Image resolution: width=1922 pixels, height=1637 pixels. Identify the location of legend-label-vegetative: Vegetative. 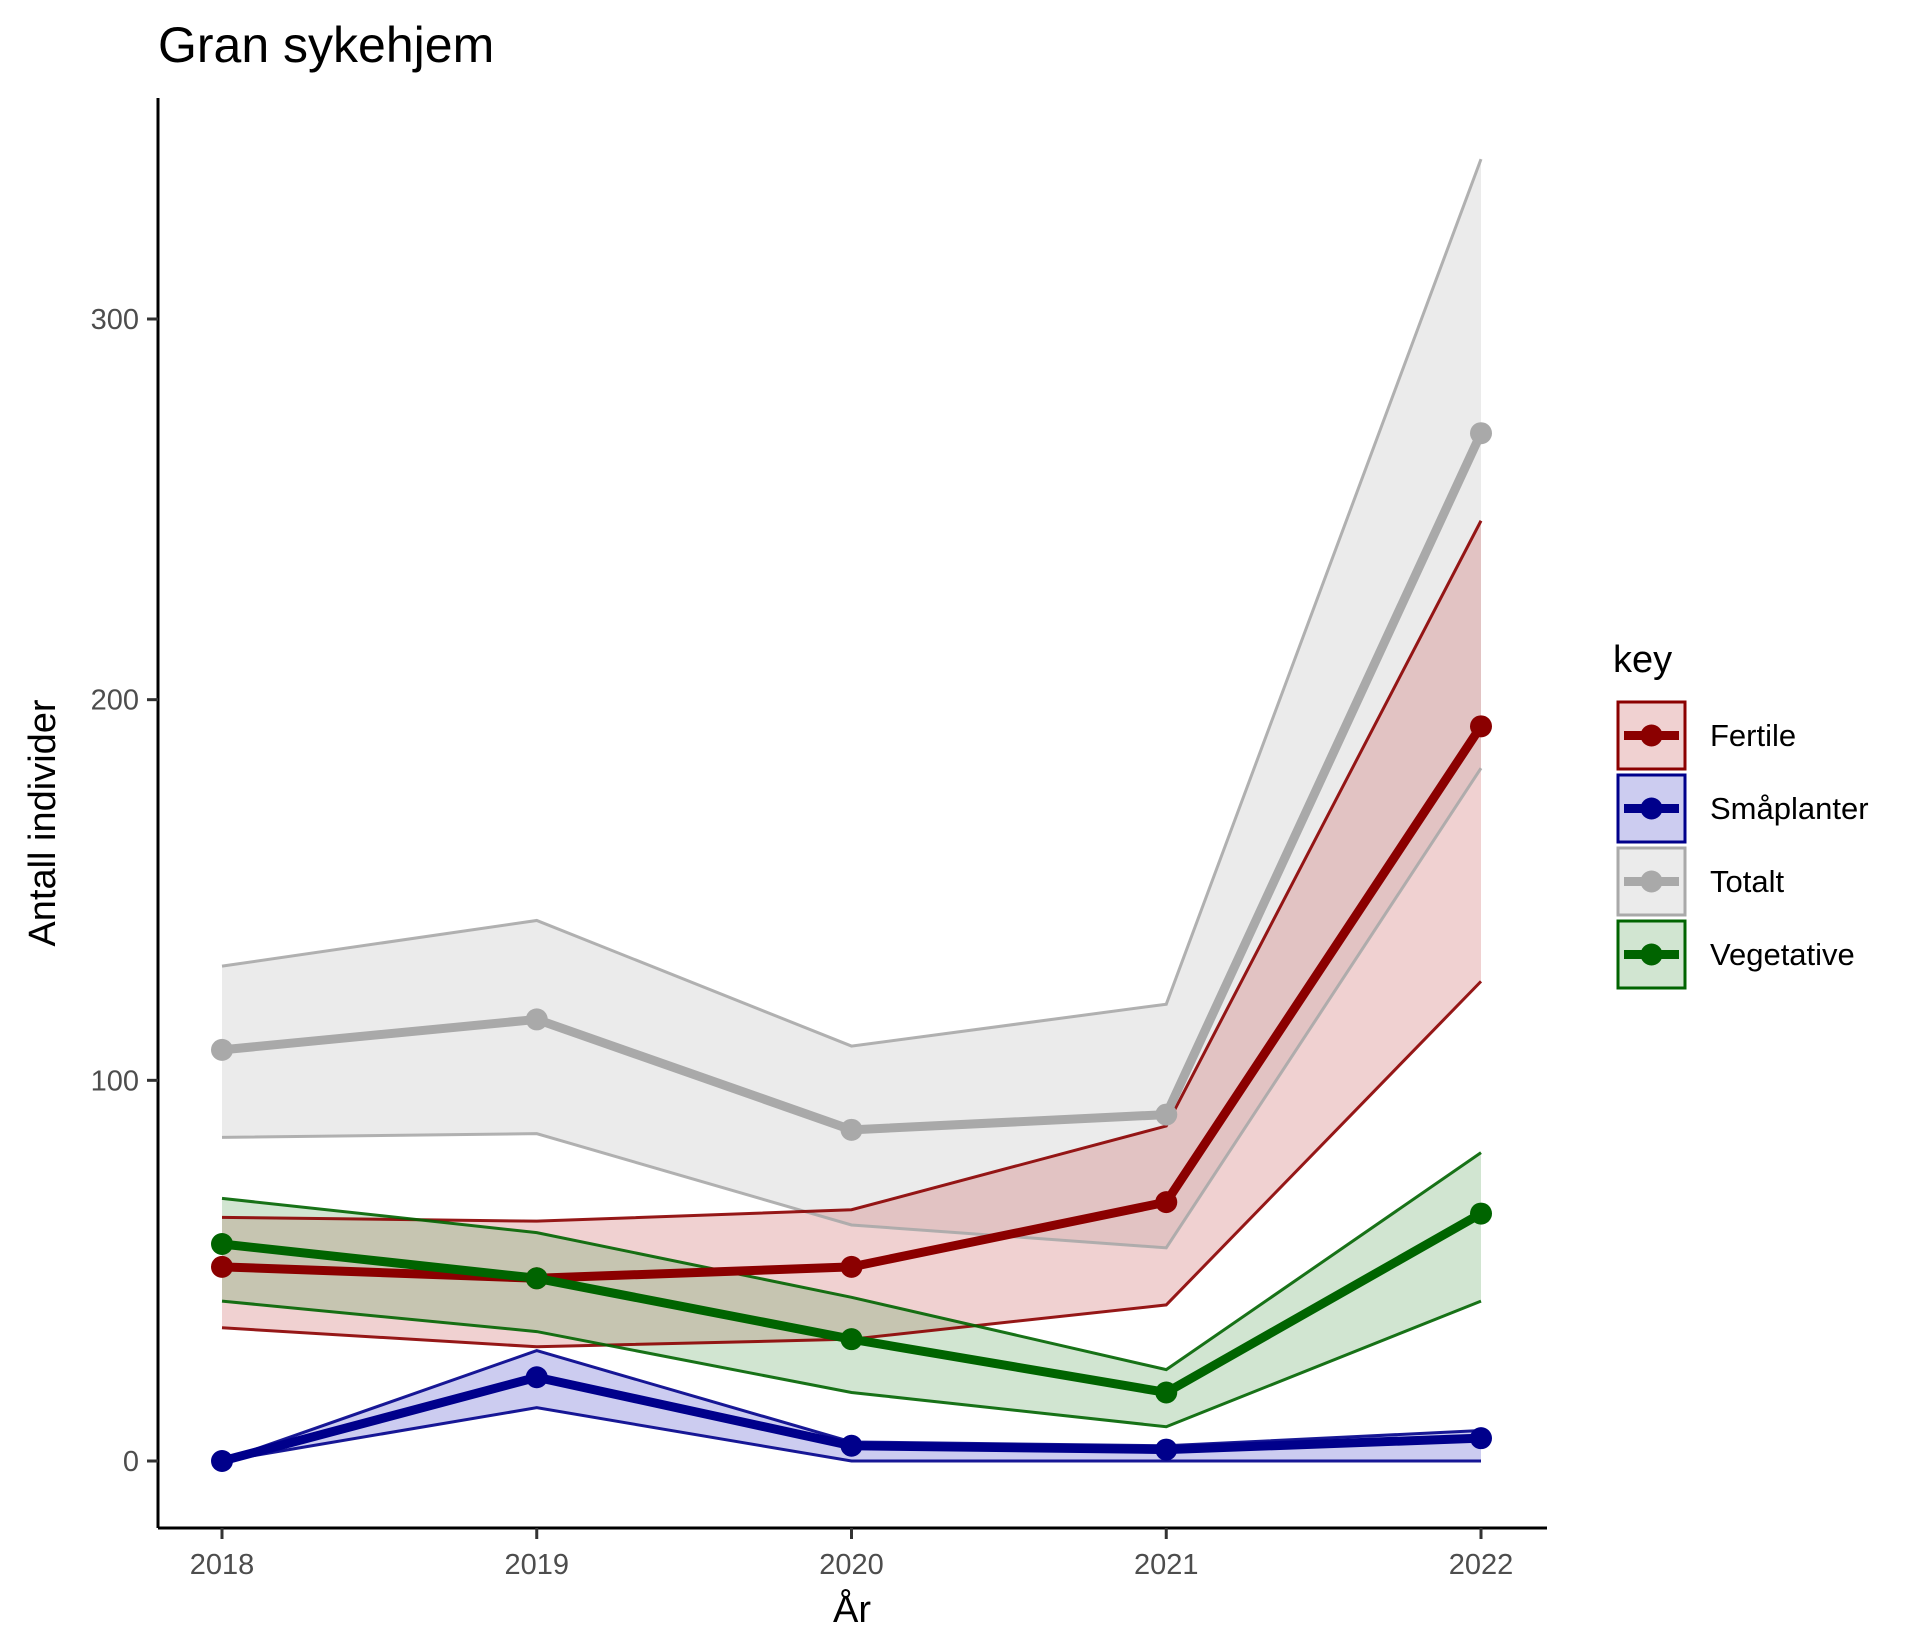
(1782, 954).